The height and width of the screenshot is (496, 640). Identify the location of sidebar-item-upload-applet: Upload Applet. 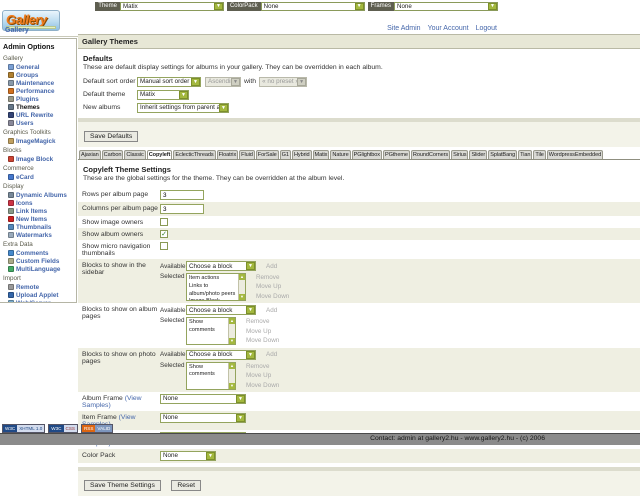
(37, 295).